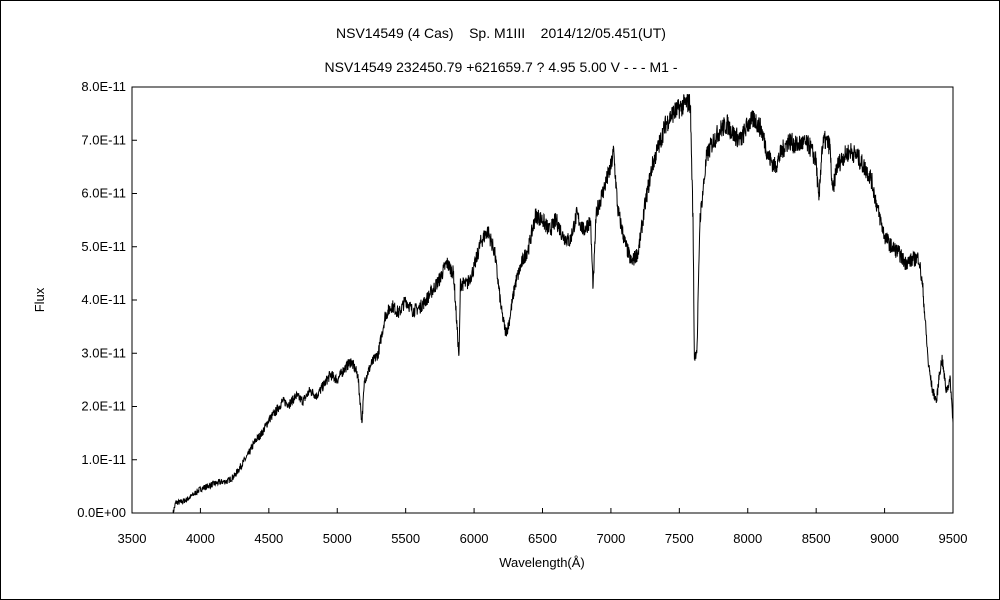 The width and height of the screenshot is (1000, 600). What do you see at coordinates (103, 86) in the screenshot?
I see `y-tick-label: 8.0E-11` at bounding box center [103, 86].